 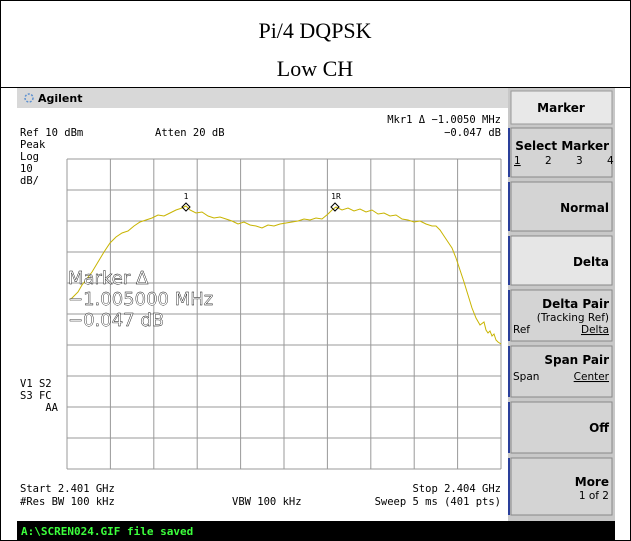 What do you see at coordinates (107, 531) in the screenshot?
I see `status-message: A:\SCREN024.GIF file saved` at bounding box center [107, 531].